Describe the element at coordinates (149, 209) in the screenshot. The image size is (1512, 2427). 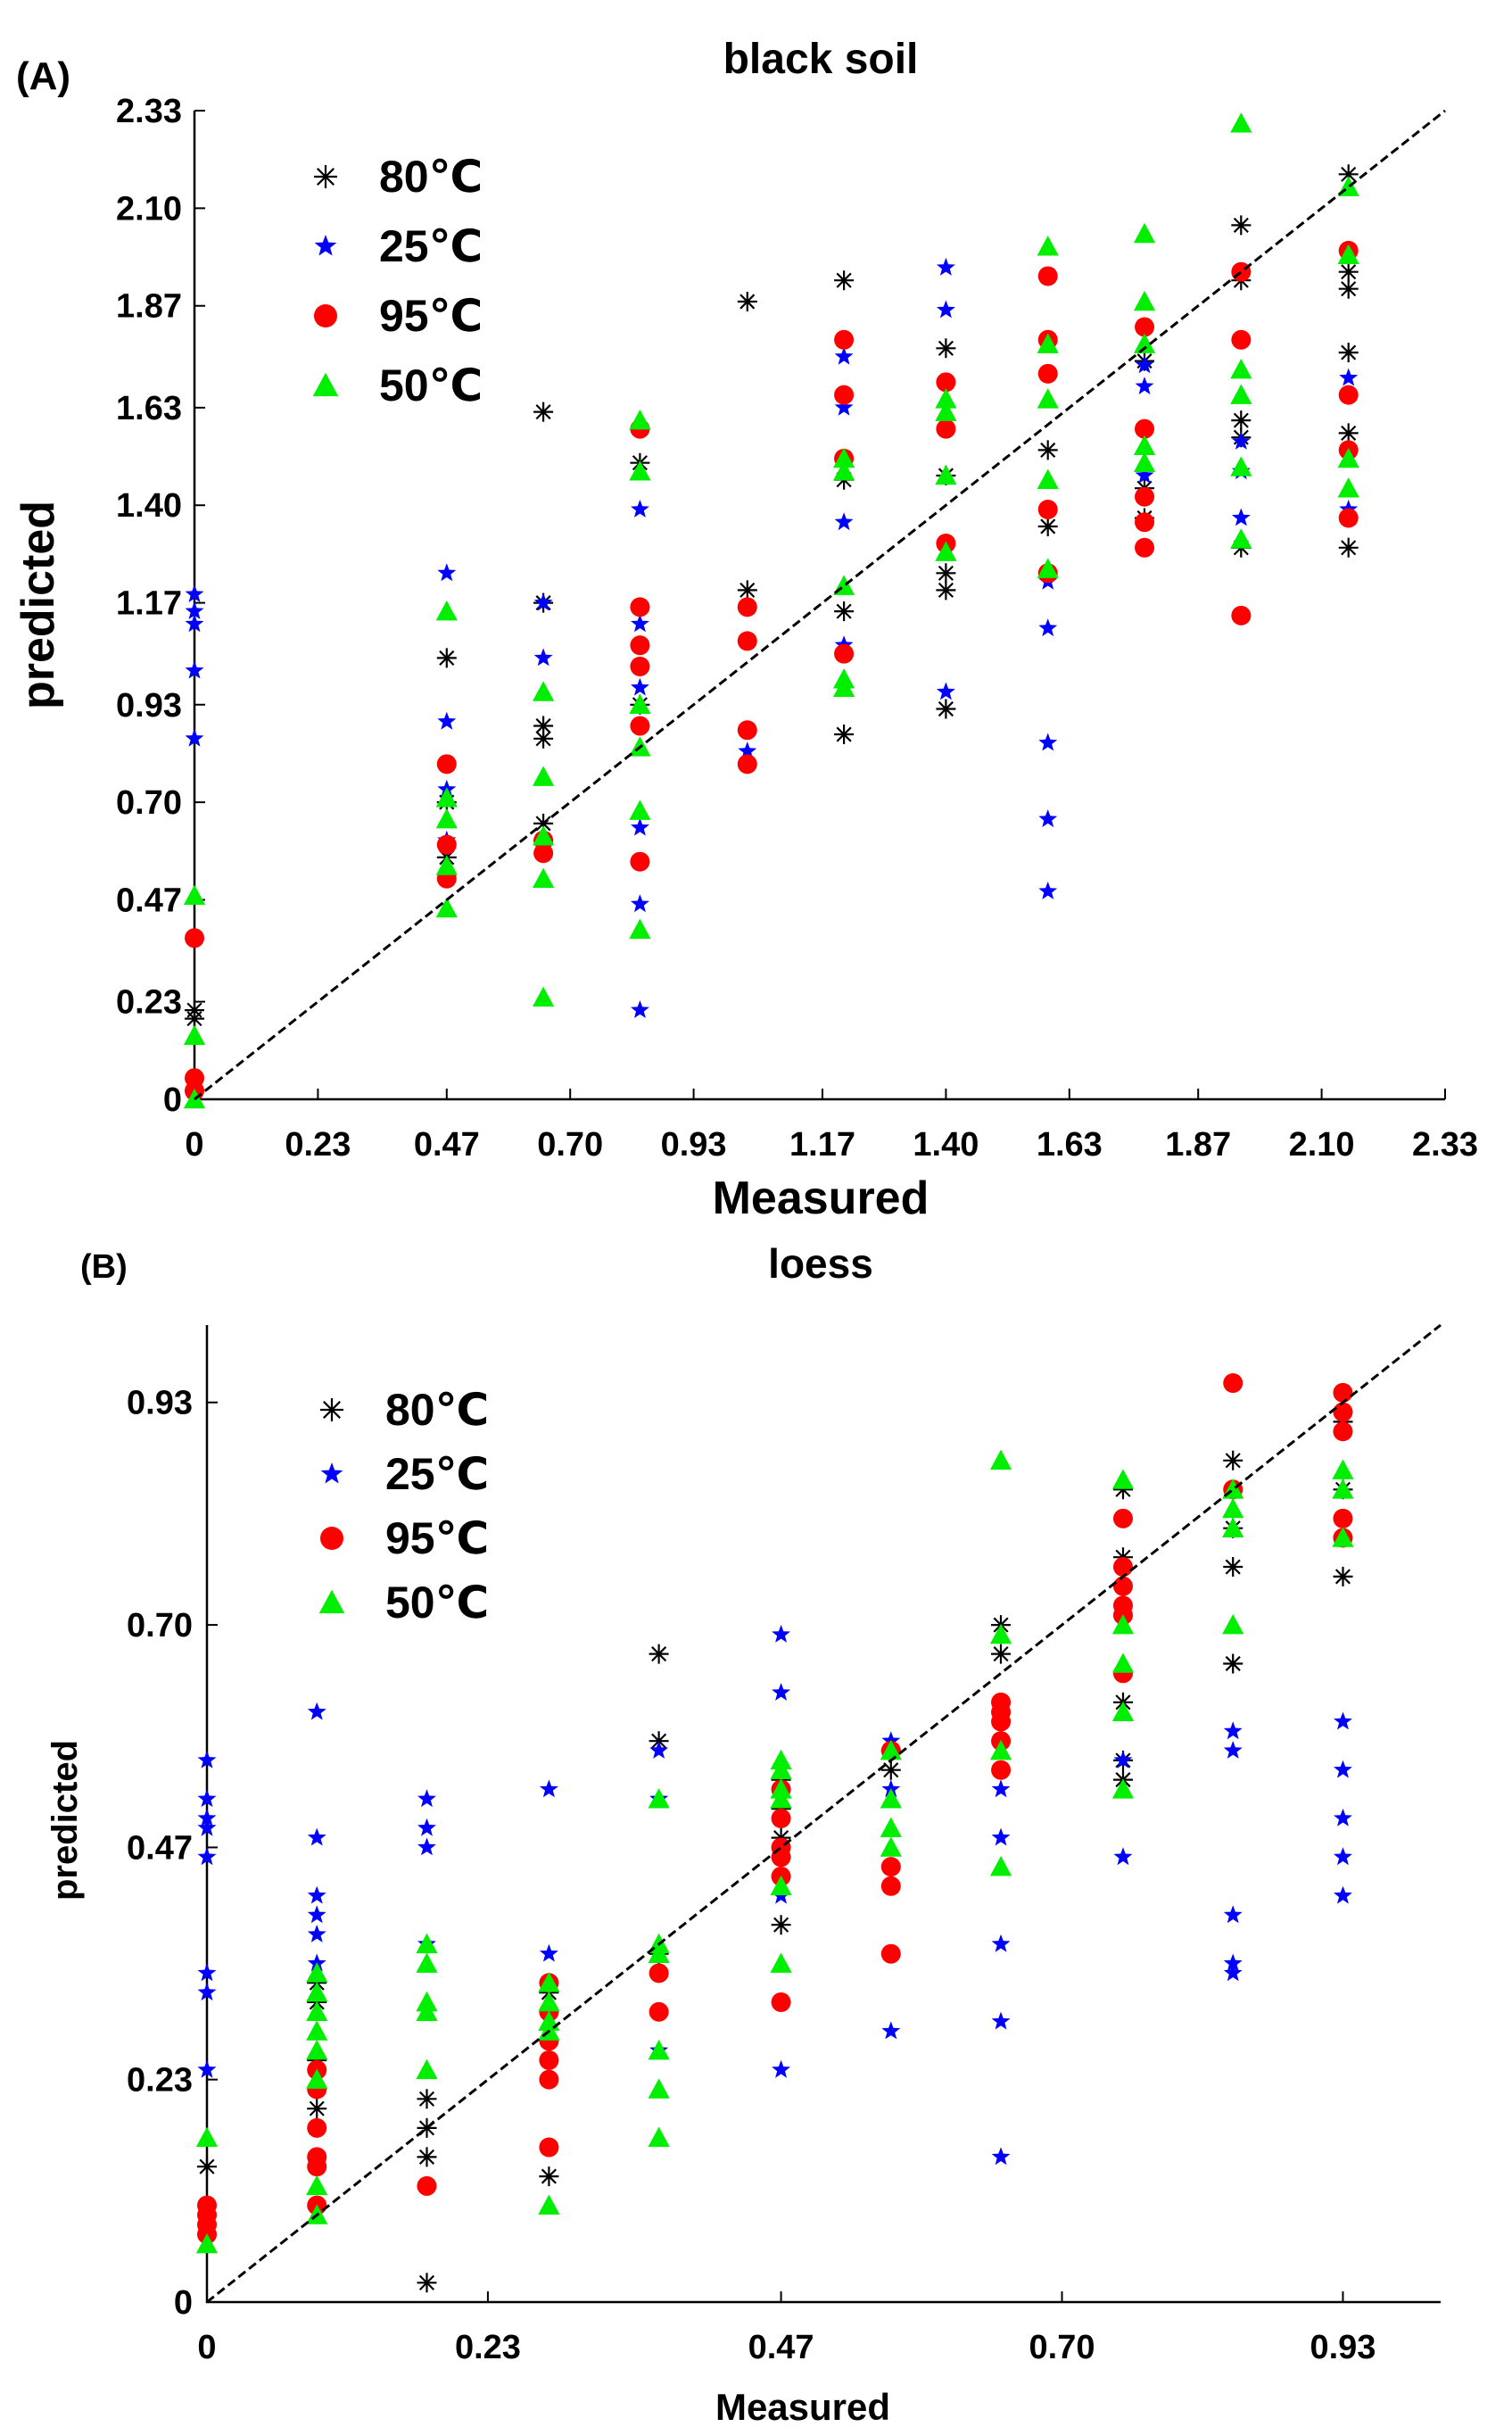
I see `y-tick-label: 2.10` at that location.